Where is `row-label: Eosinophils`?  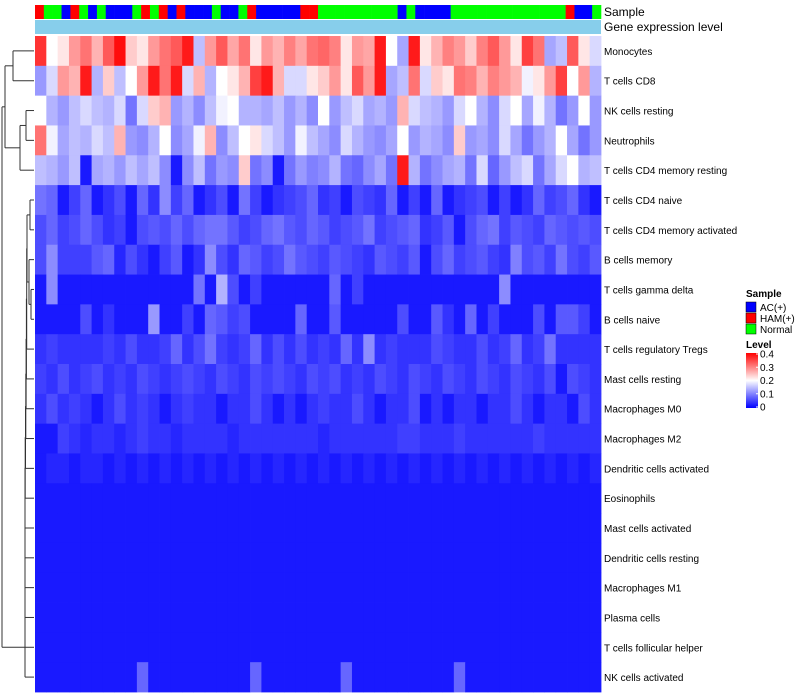 row-label: Eosinophils is located at coordinates (629, 499).